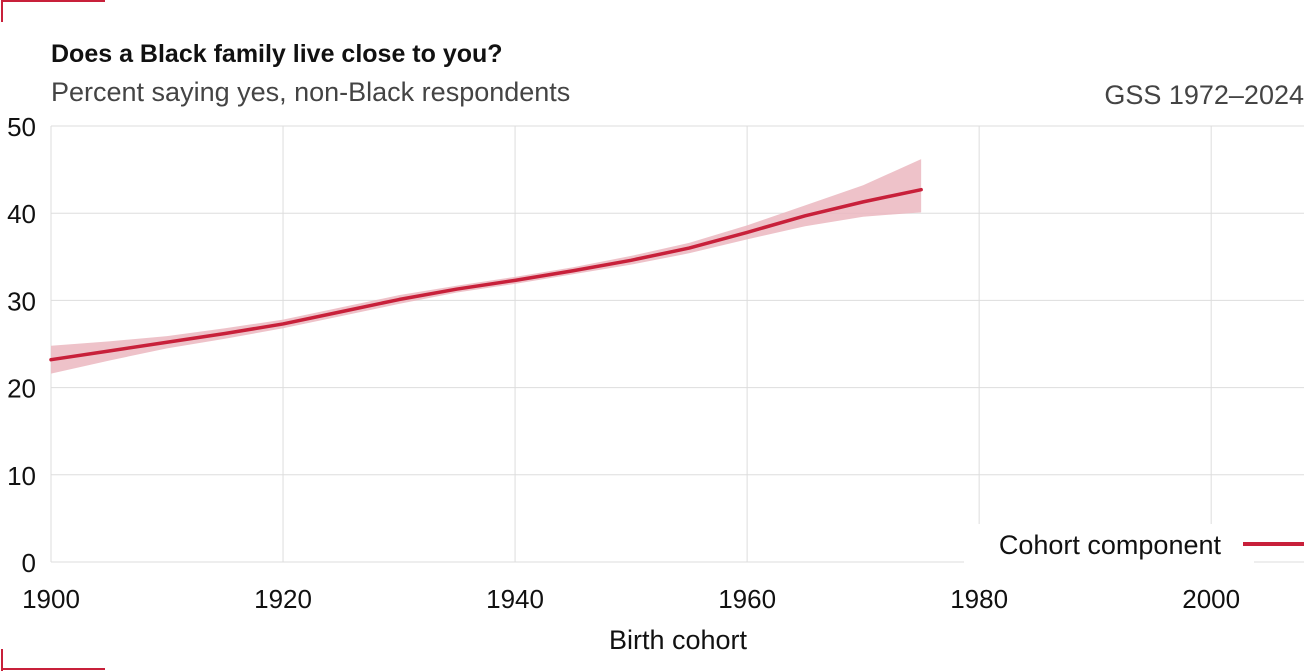 This screenshot has height=671, width=1304. Describe the element at coordinates (515, 599) in the screenshot. I see `x-tick-label: 1940` at that location.